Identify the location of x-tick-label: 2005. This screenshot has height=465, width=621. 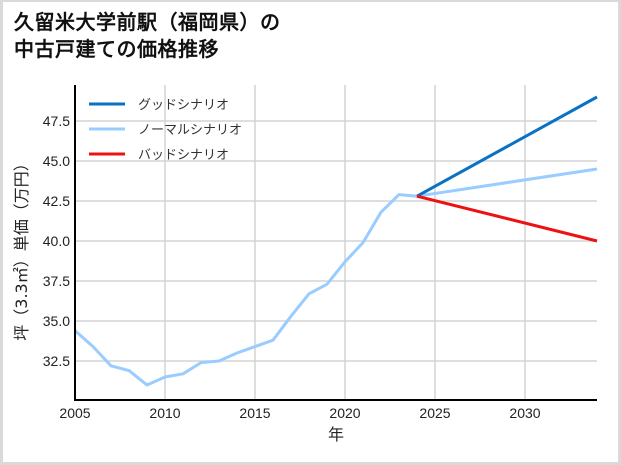
(74, 413).